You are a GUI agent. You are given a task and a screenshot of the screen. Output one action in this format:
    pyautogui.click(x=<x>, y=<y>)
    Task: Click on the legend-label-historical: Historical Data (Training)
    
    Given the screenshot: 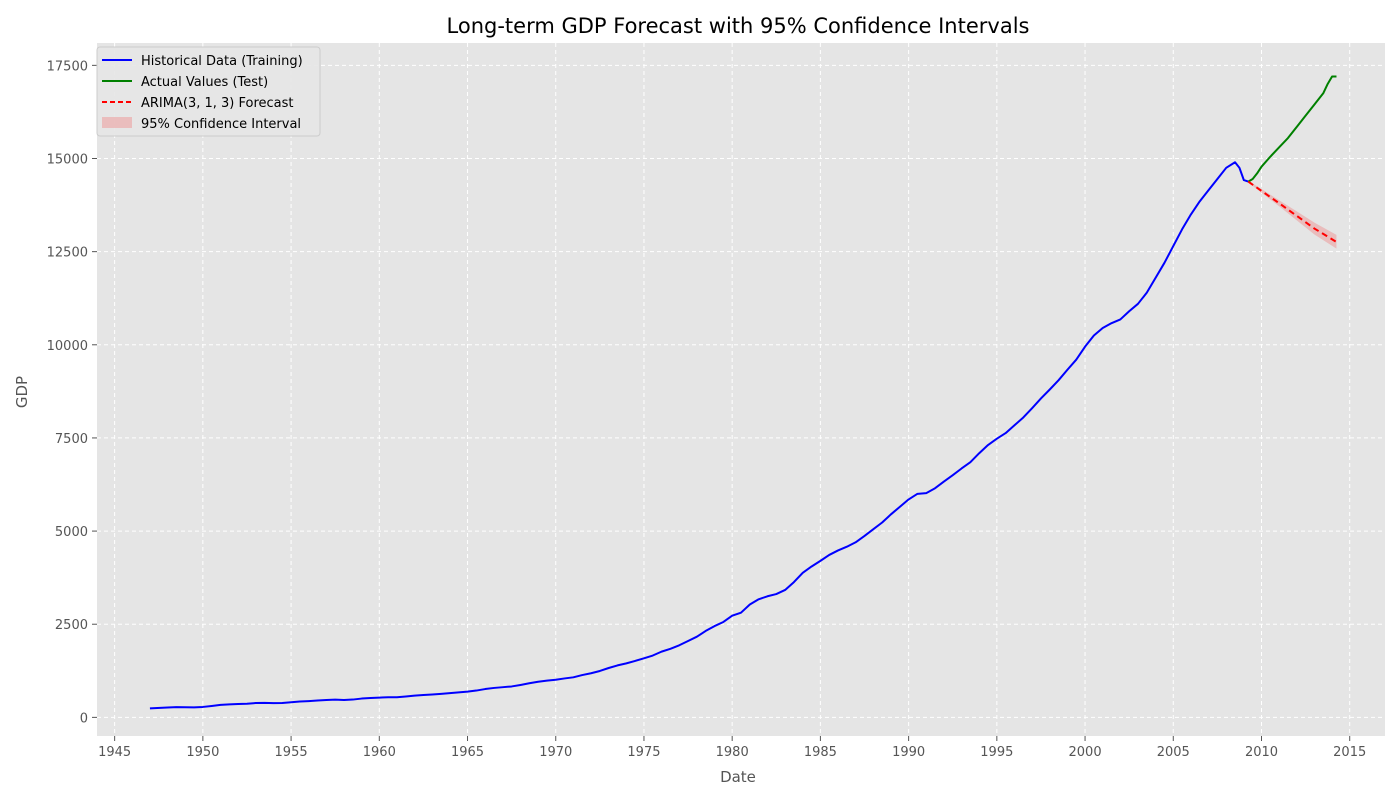 What is the action you would take?
    pyautogui.click(x=222, y=61)
    